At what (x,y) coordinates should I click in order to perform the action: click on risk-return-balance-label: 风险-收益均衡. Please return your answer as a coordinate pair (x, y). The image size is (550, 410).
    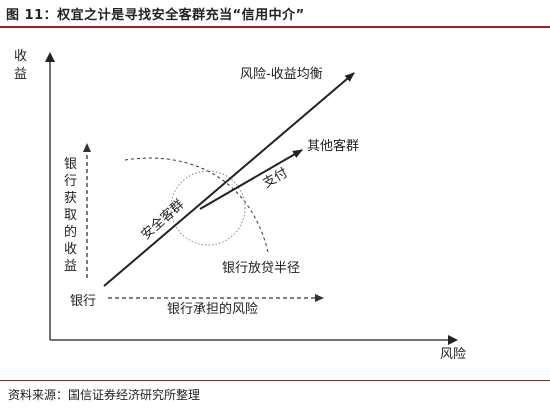
    Looking at the image, I should click on (281, 74).